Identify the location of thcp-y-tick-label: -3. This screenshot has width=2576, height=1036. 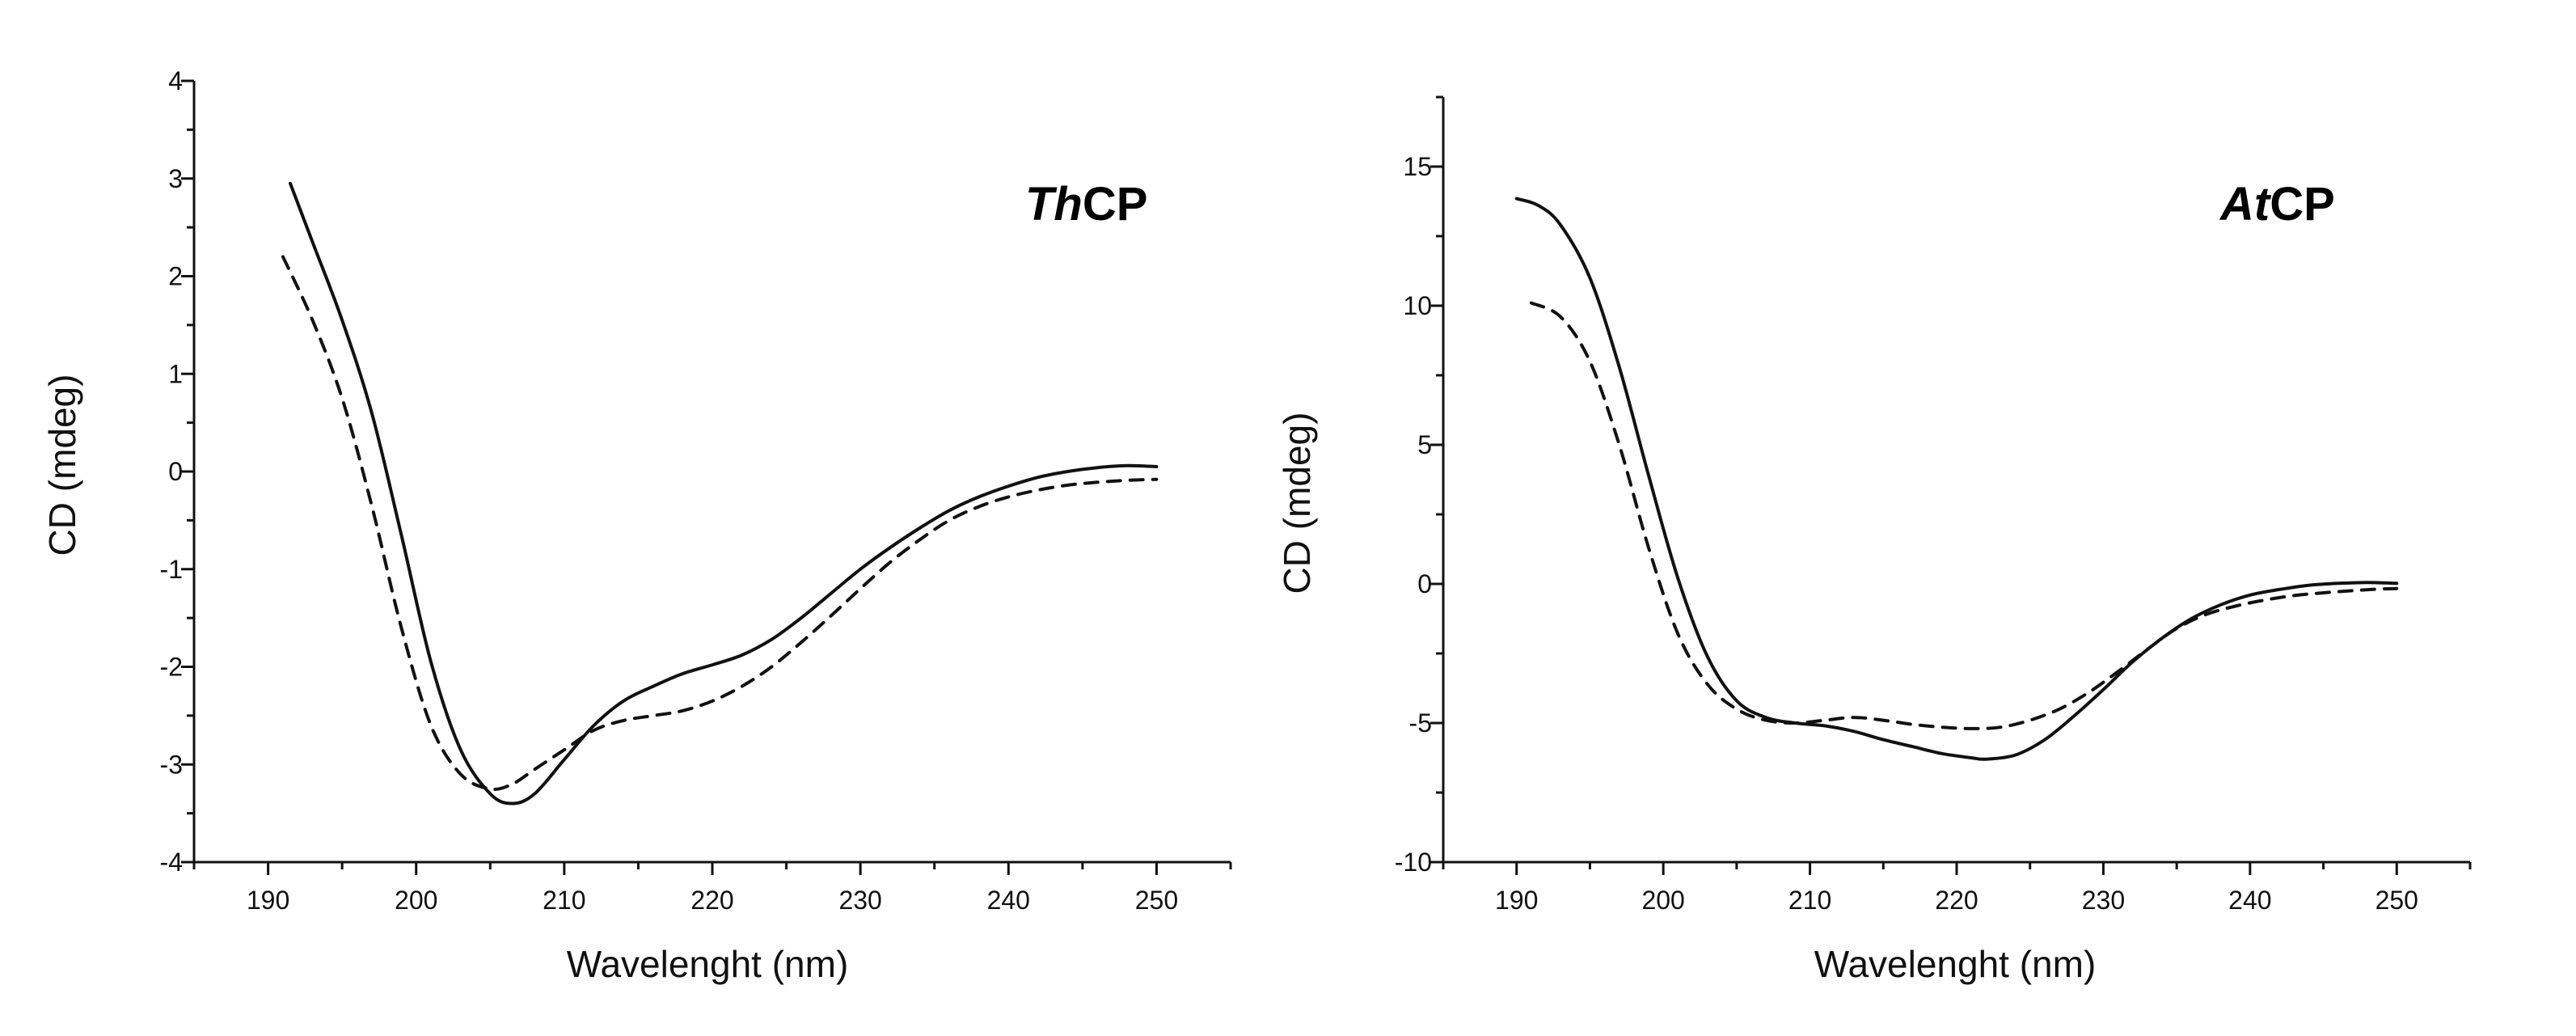
(171, 764).